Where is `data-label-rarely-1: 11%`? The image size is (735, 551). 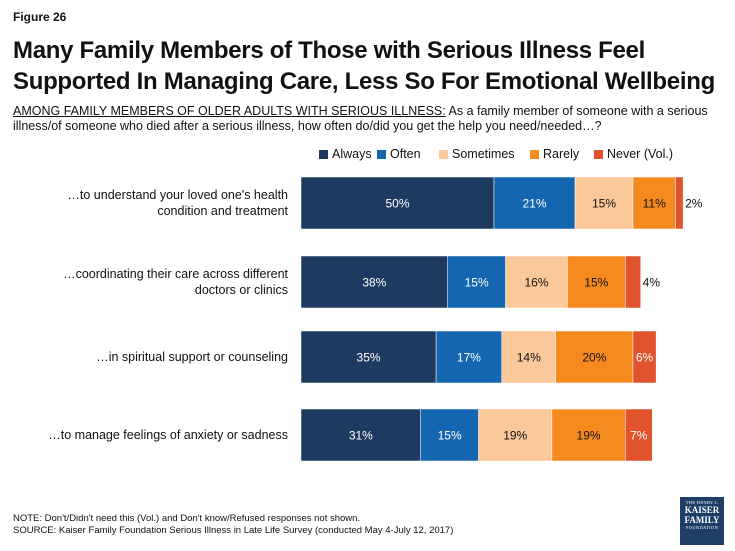
data-label-rarely-1: 11% is located at coordinates (654, 204).